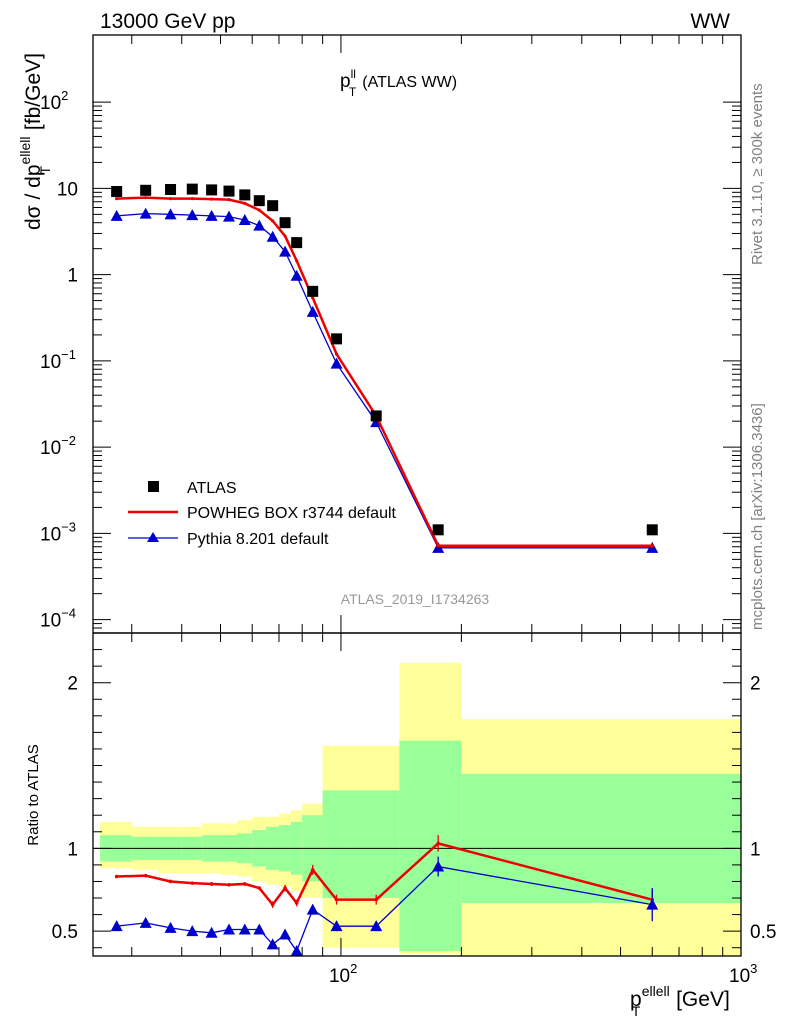 This screenshot has width=786, height=1024. Describe the element at coordinates (757, 174) in the screenshot. I see `rivet-label: Rivet 3.1.10, ≥ 300k events` at that location.